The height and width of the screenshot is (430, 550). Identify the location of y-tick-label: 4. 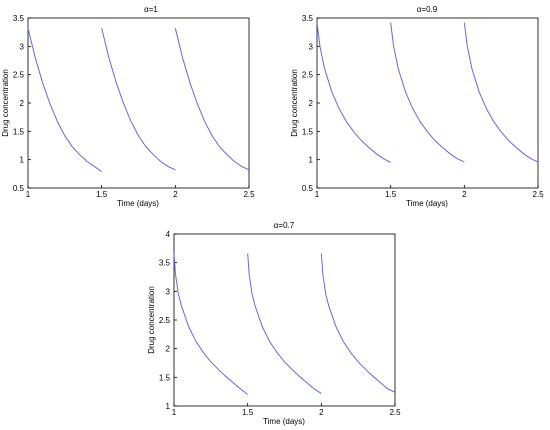
(168, 234).